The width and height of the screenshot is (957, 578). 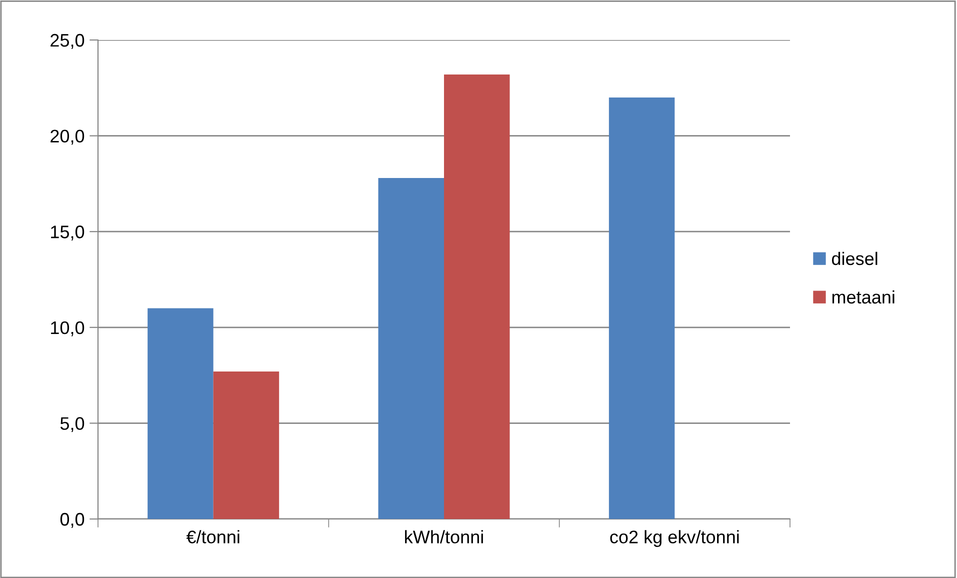 What do you see at coordinates (67, 328) in the screenshot?
I see `y-tick-label: 10,0` at bounding box center [67, 328].